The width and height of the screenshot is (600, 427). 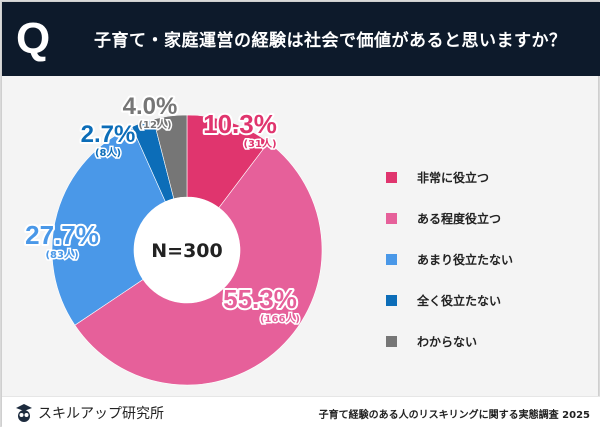 I want to click on count-label: (8人), so click(x=108, y=152).